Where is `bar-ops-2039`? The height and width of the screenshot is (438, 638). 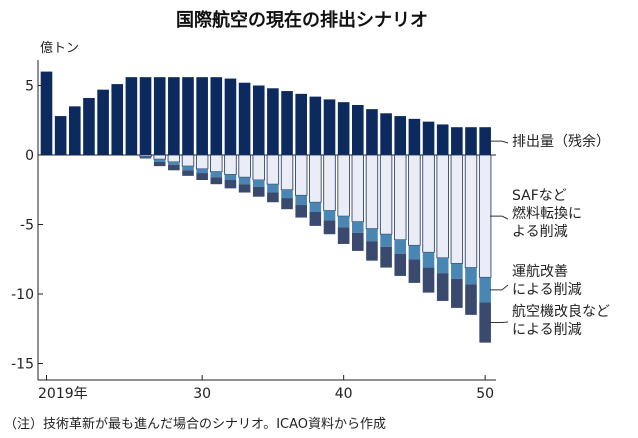 bar-ops-2039 is located at coordinates (329, 215).